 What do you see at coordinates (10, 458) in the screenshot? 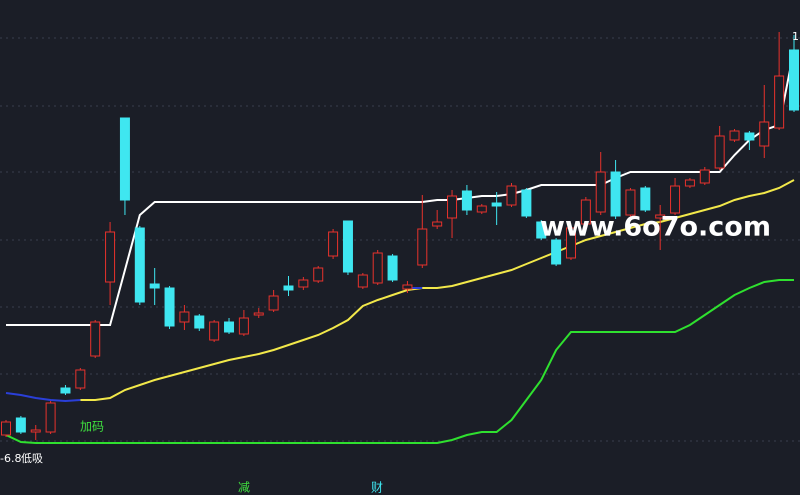
I see `annotation: -6.8` at bounding box center [10, 458].